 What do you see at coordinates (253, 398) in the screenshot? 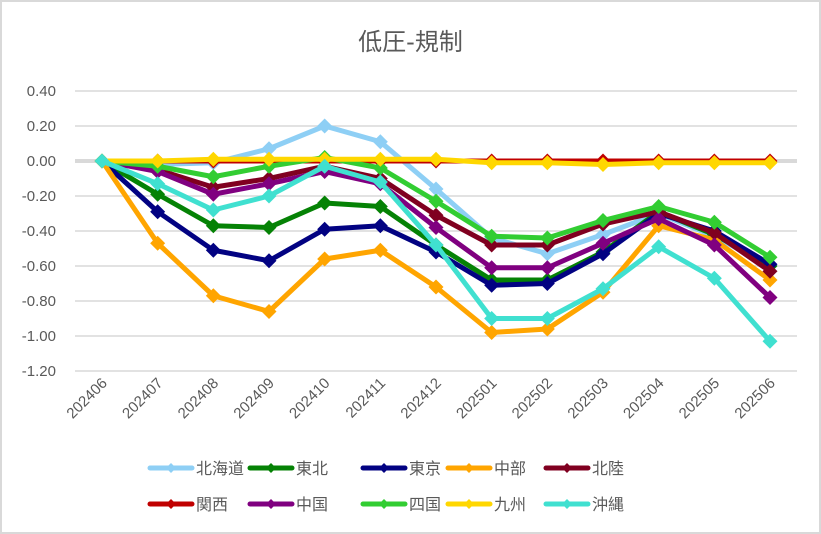
I see `x-tick-label: 202409` at bounding box center [253, 398].